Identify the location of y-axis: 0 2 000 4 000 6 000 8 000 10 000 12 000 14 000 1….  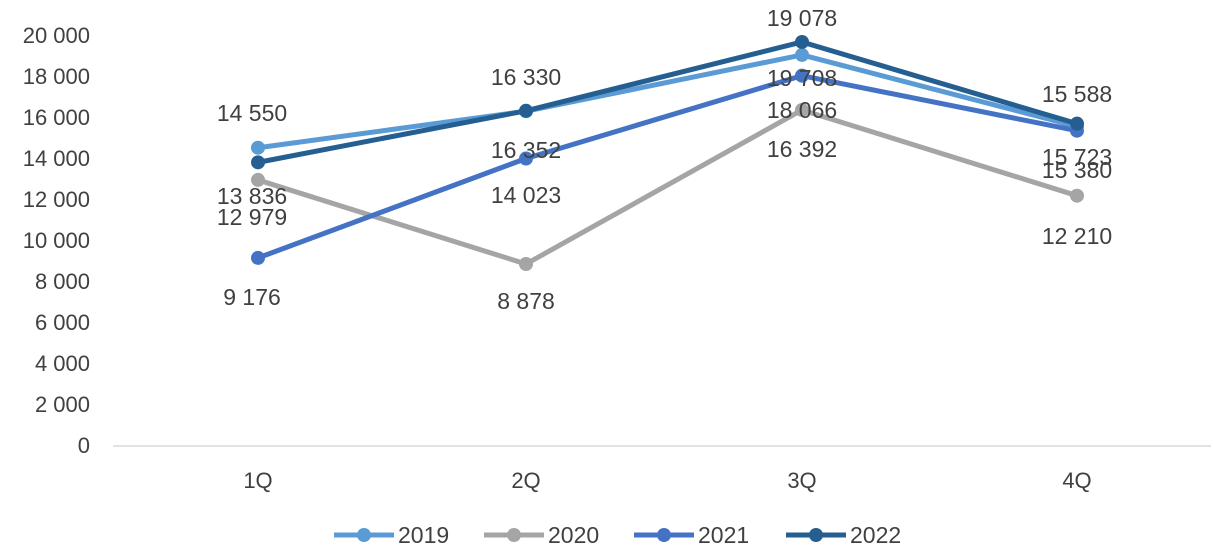
(56, 240).